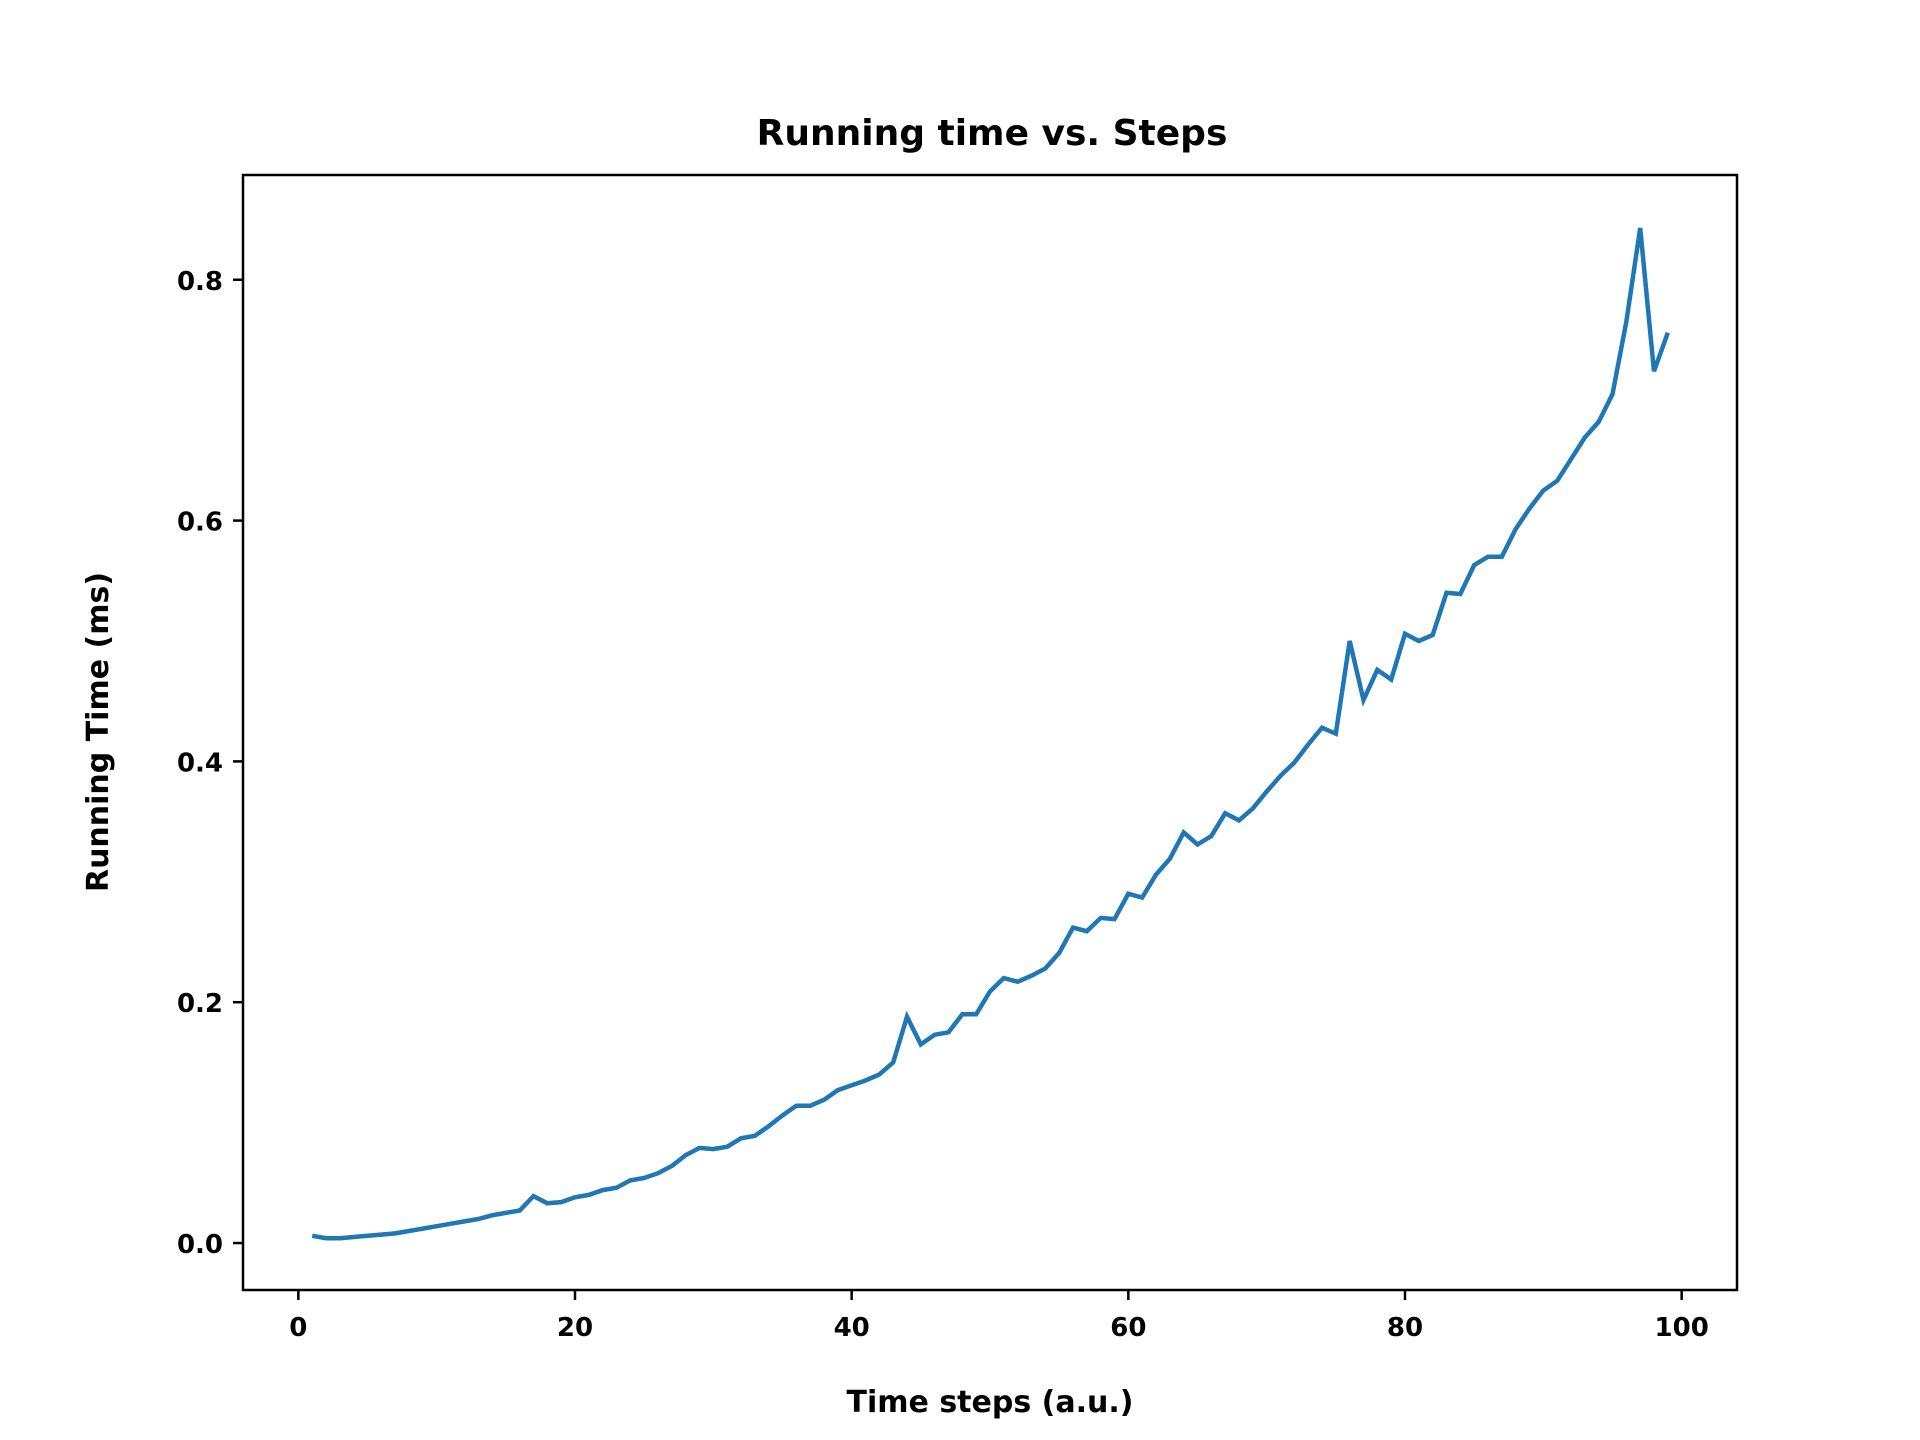  What do you see at coordinates (999, 1316) in the screenshot?
I see `x-axis-ticks: 0 20 40 60 80 100` at bounding box center [999, 1316].